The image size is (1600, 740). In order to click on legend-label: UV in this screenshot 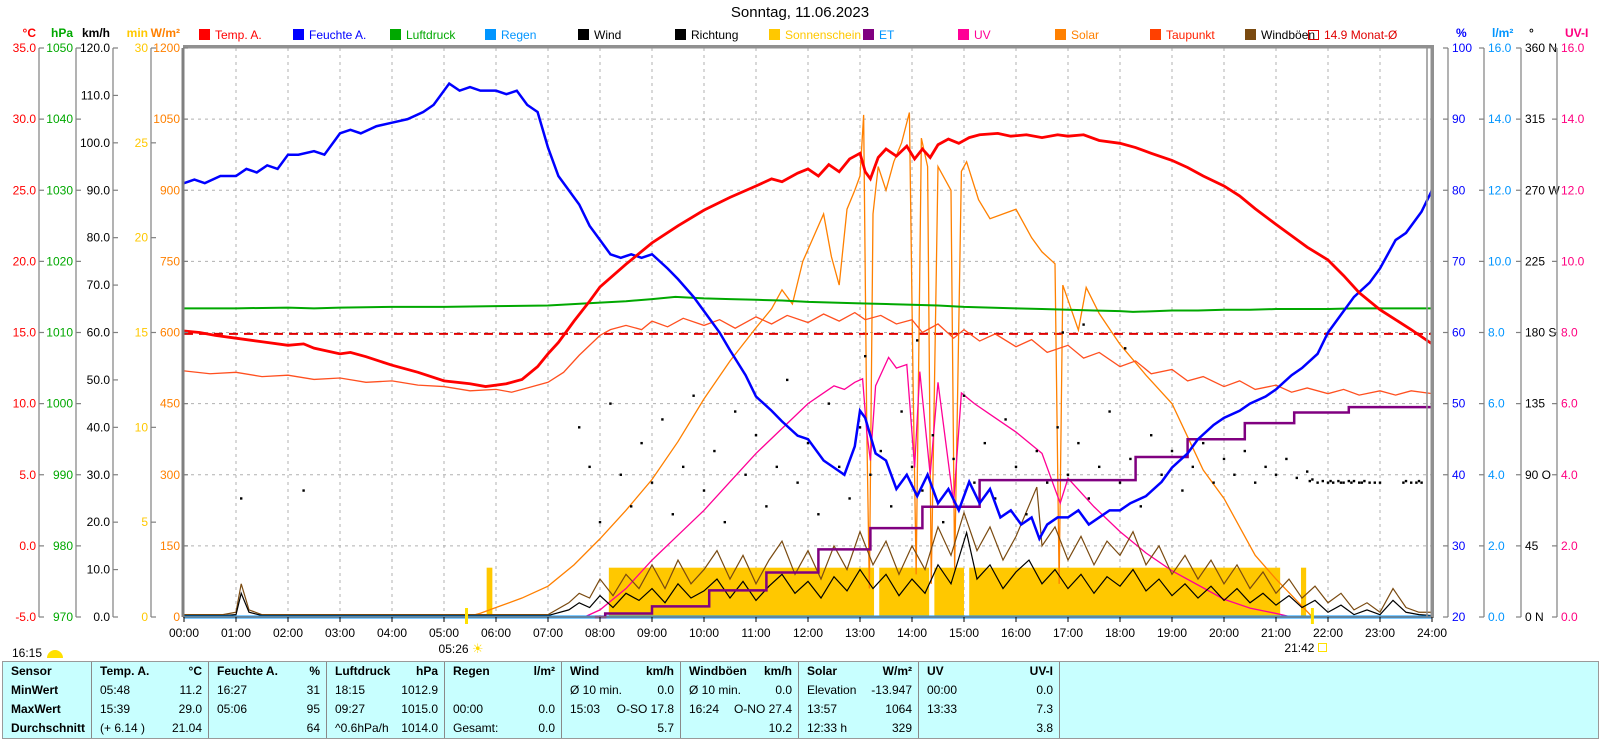, I will do `click(982, 35)`.